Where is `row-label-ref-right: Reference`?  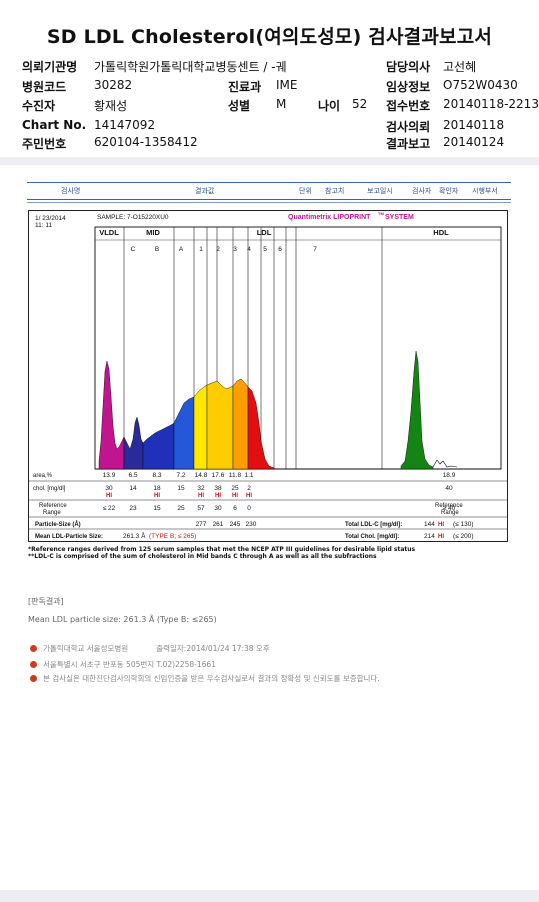 row-label-ref-right: Reference is located at coordinates (449, 506).